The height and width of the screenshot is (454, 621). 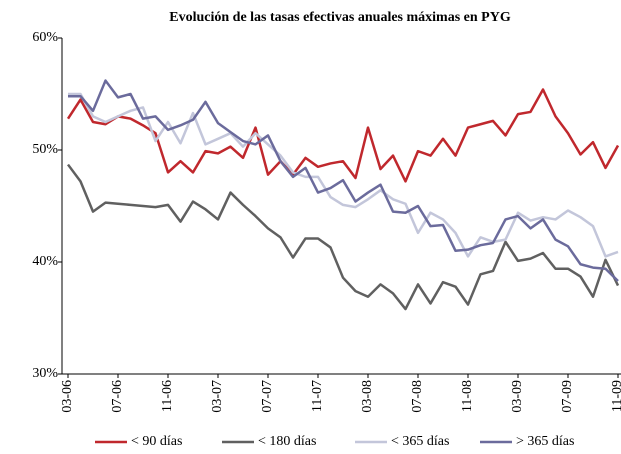 What do you see at coordinates (167, 396) in the screenshot?
I see `x-tick-label: 11-06` at bounding box center [167, 396].